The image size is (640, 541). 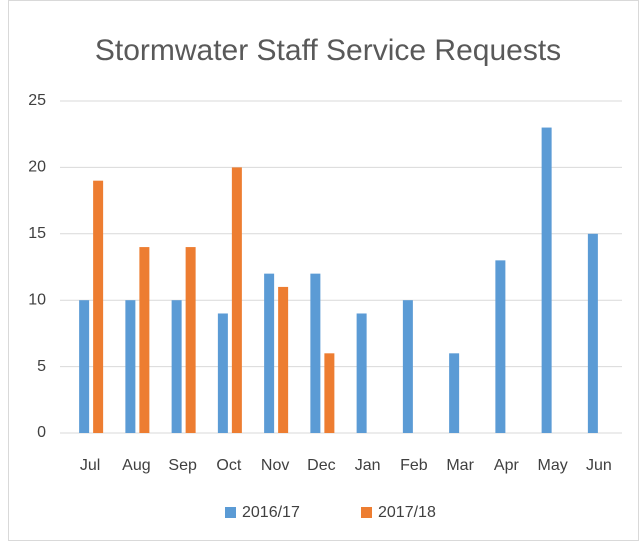 I want to click on x-tick-label: Apr, so click(x=507, y=465).